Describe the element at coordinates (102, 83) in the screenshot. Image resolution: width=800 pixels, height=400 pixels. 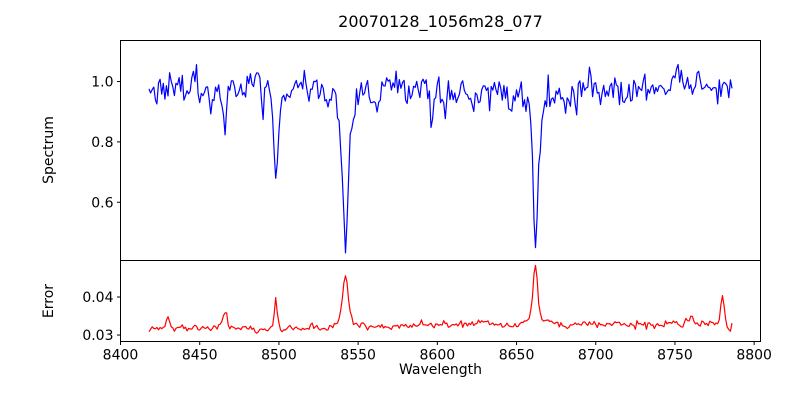
I see `spectrum-y-tick-label: 1.0` at that location.